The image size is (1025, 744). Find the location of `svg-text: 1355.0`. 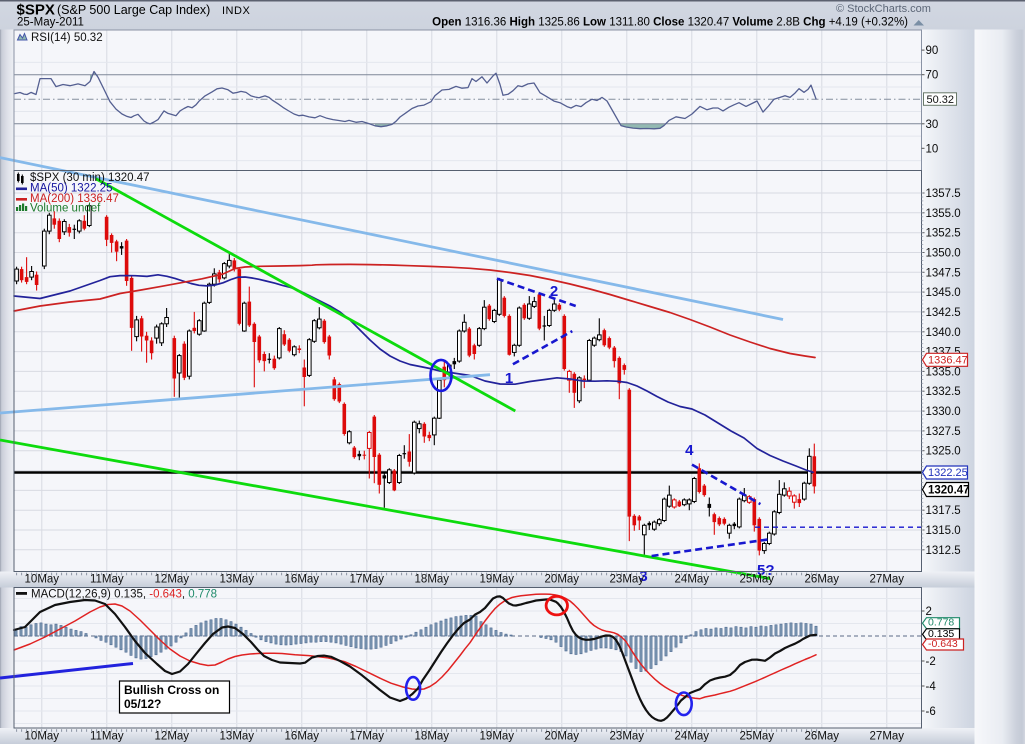

svg-text: 1355.0 is located at coordinates (943, 214).